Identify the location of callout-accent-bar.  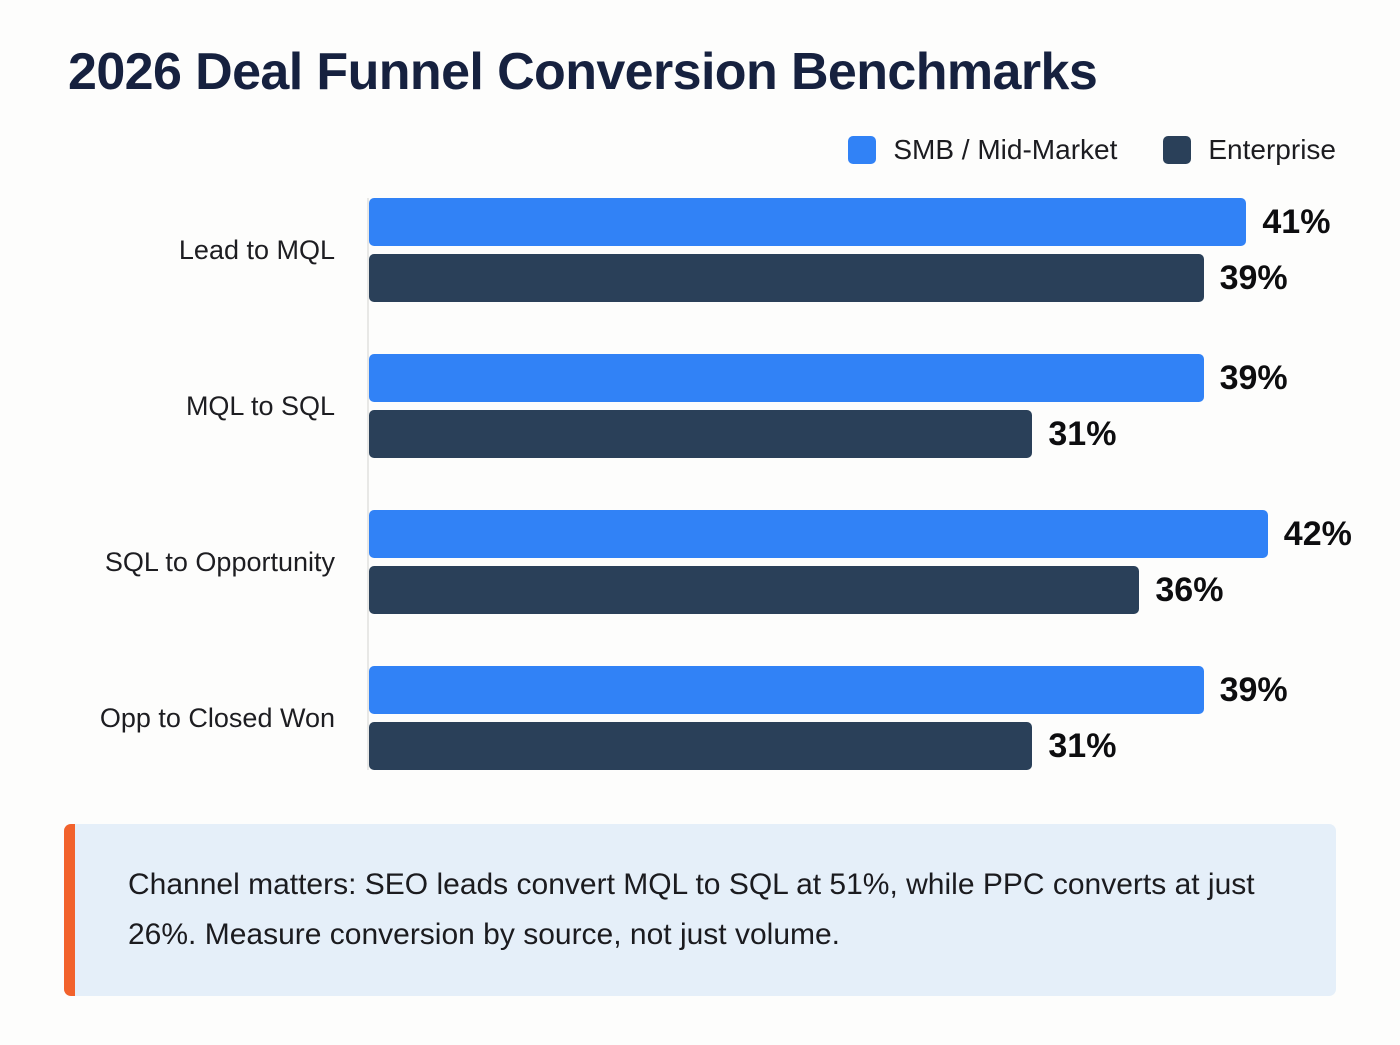
(69, 910).